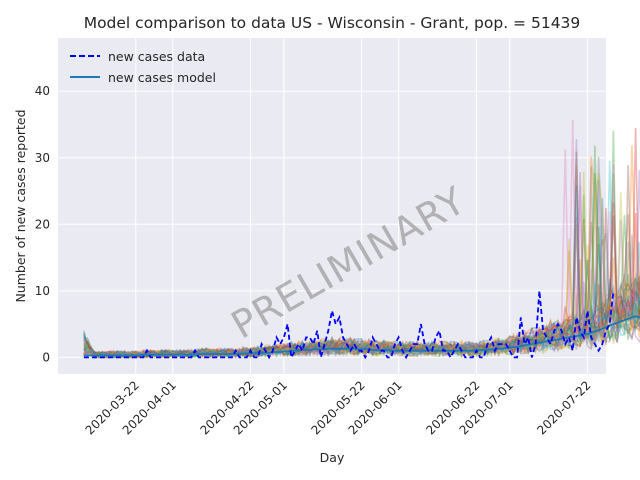 The height and width of the screenshot is (480, 640). I want to click on series-lines, so click(361, 325).